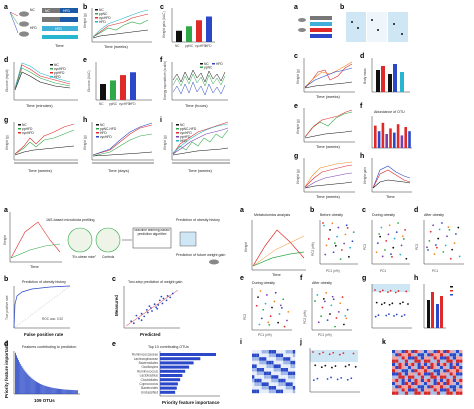  I want to click on legend: NC ppNC-HFD HFD cycHFD, so click(106, 131).